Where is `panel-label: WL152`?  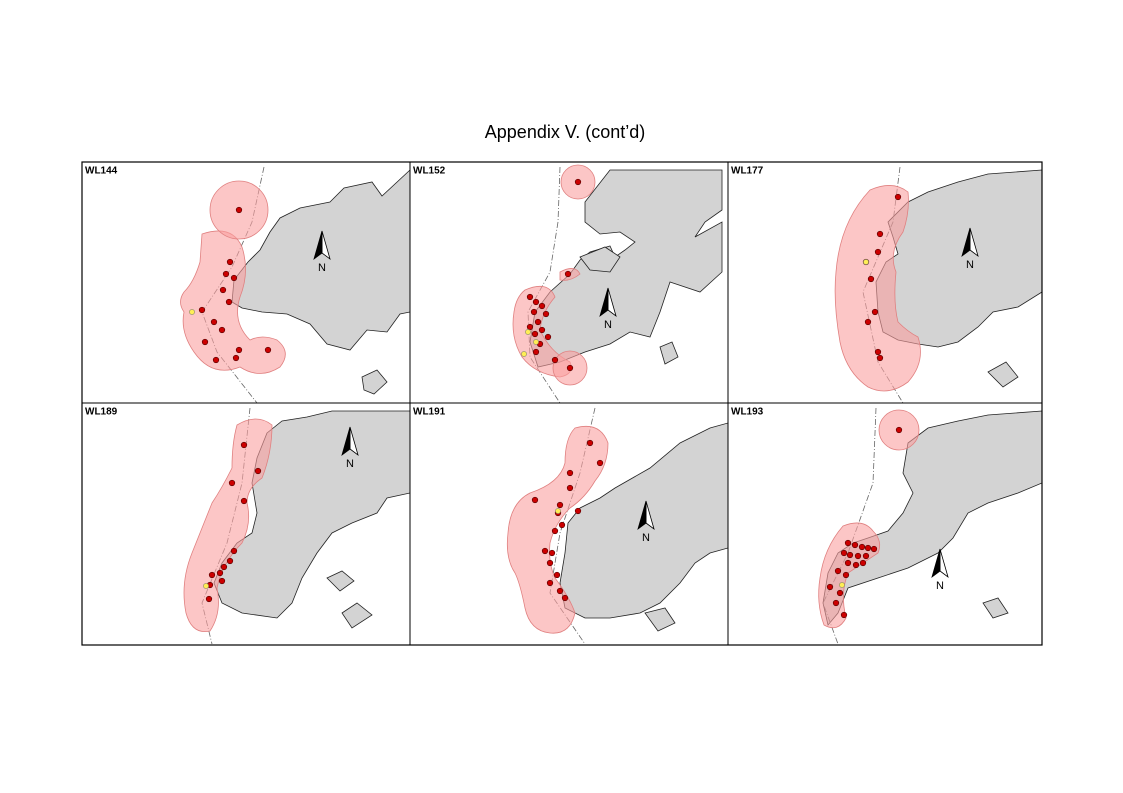
panel-label: WL152 is located at coordinates (429, 171).